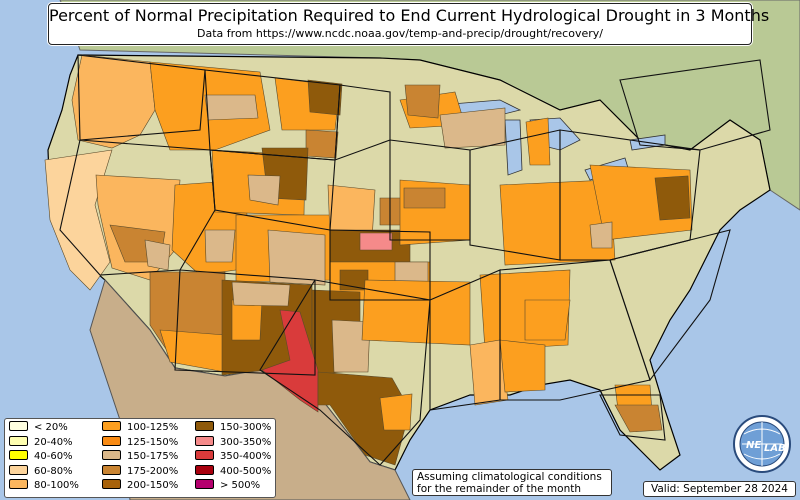 The height and width of the screenshot is (500, 800). Describe the element at coordinates (53, 456) in the screenshot. I see `legend-label: 40-60%` at that location.